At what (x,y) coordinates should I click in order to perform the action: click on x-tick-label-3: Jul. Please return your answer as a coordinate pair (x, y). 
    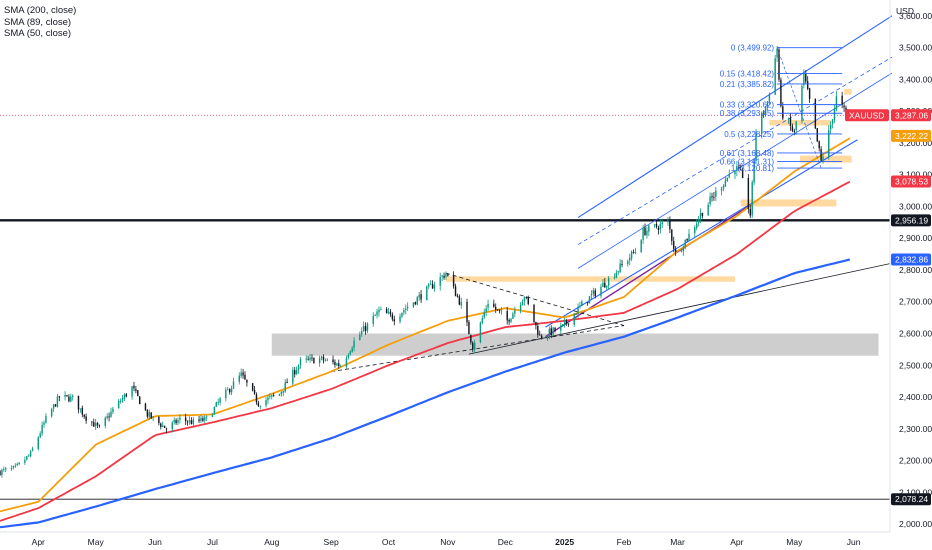
    Looking at the image, I should click on (212, 542).